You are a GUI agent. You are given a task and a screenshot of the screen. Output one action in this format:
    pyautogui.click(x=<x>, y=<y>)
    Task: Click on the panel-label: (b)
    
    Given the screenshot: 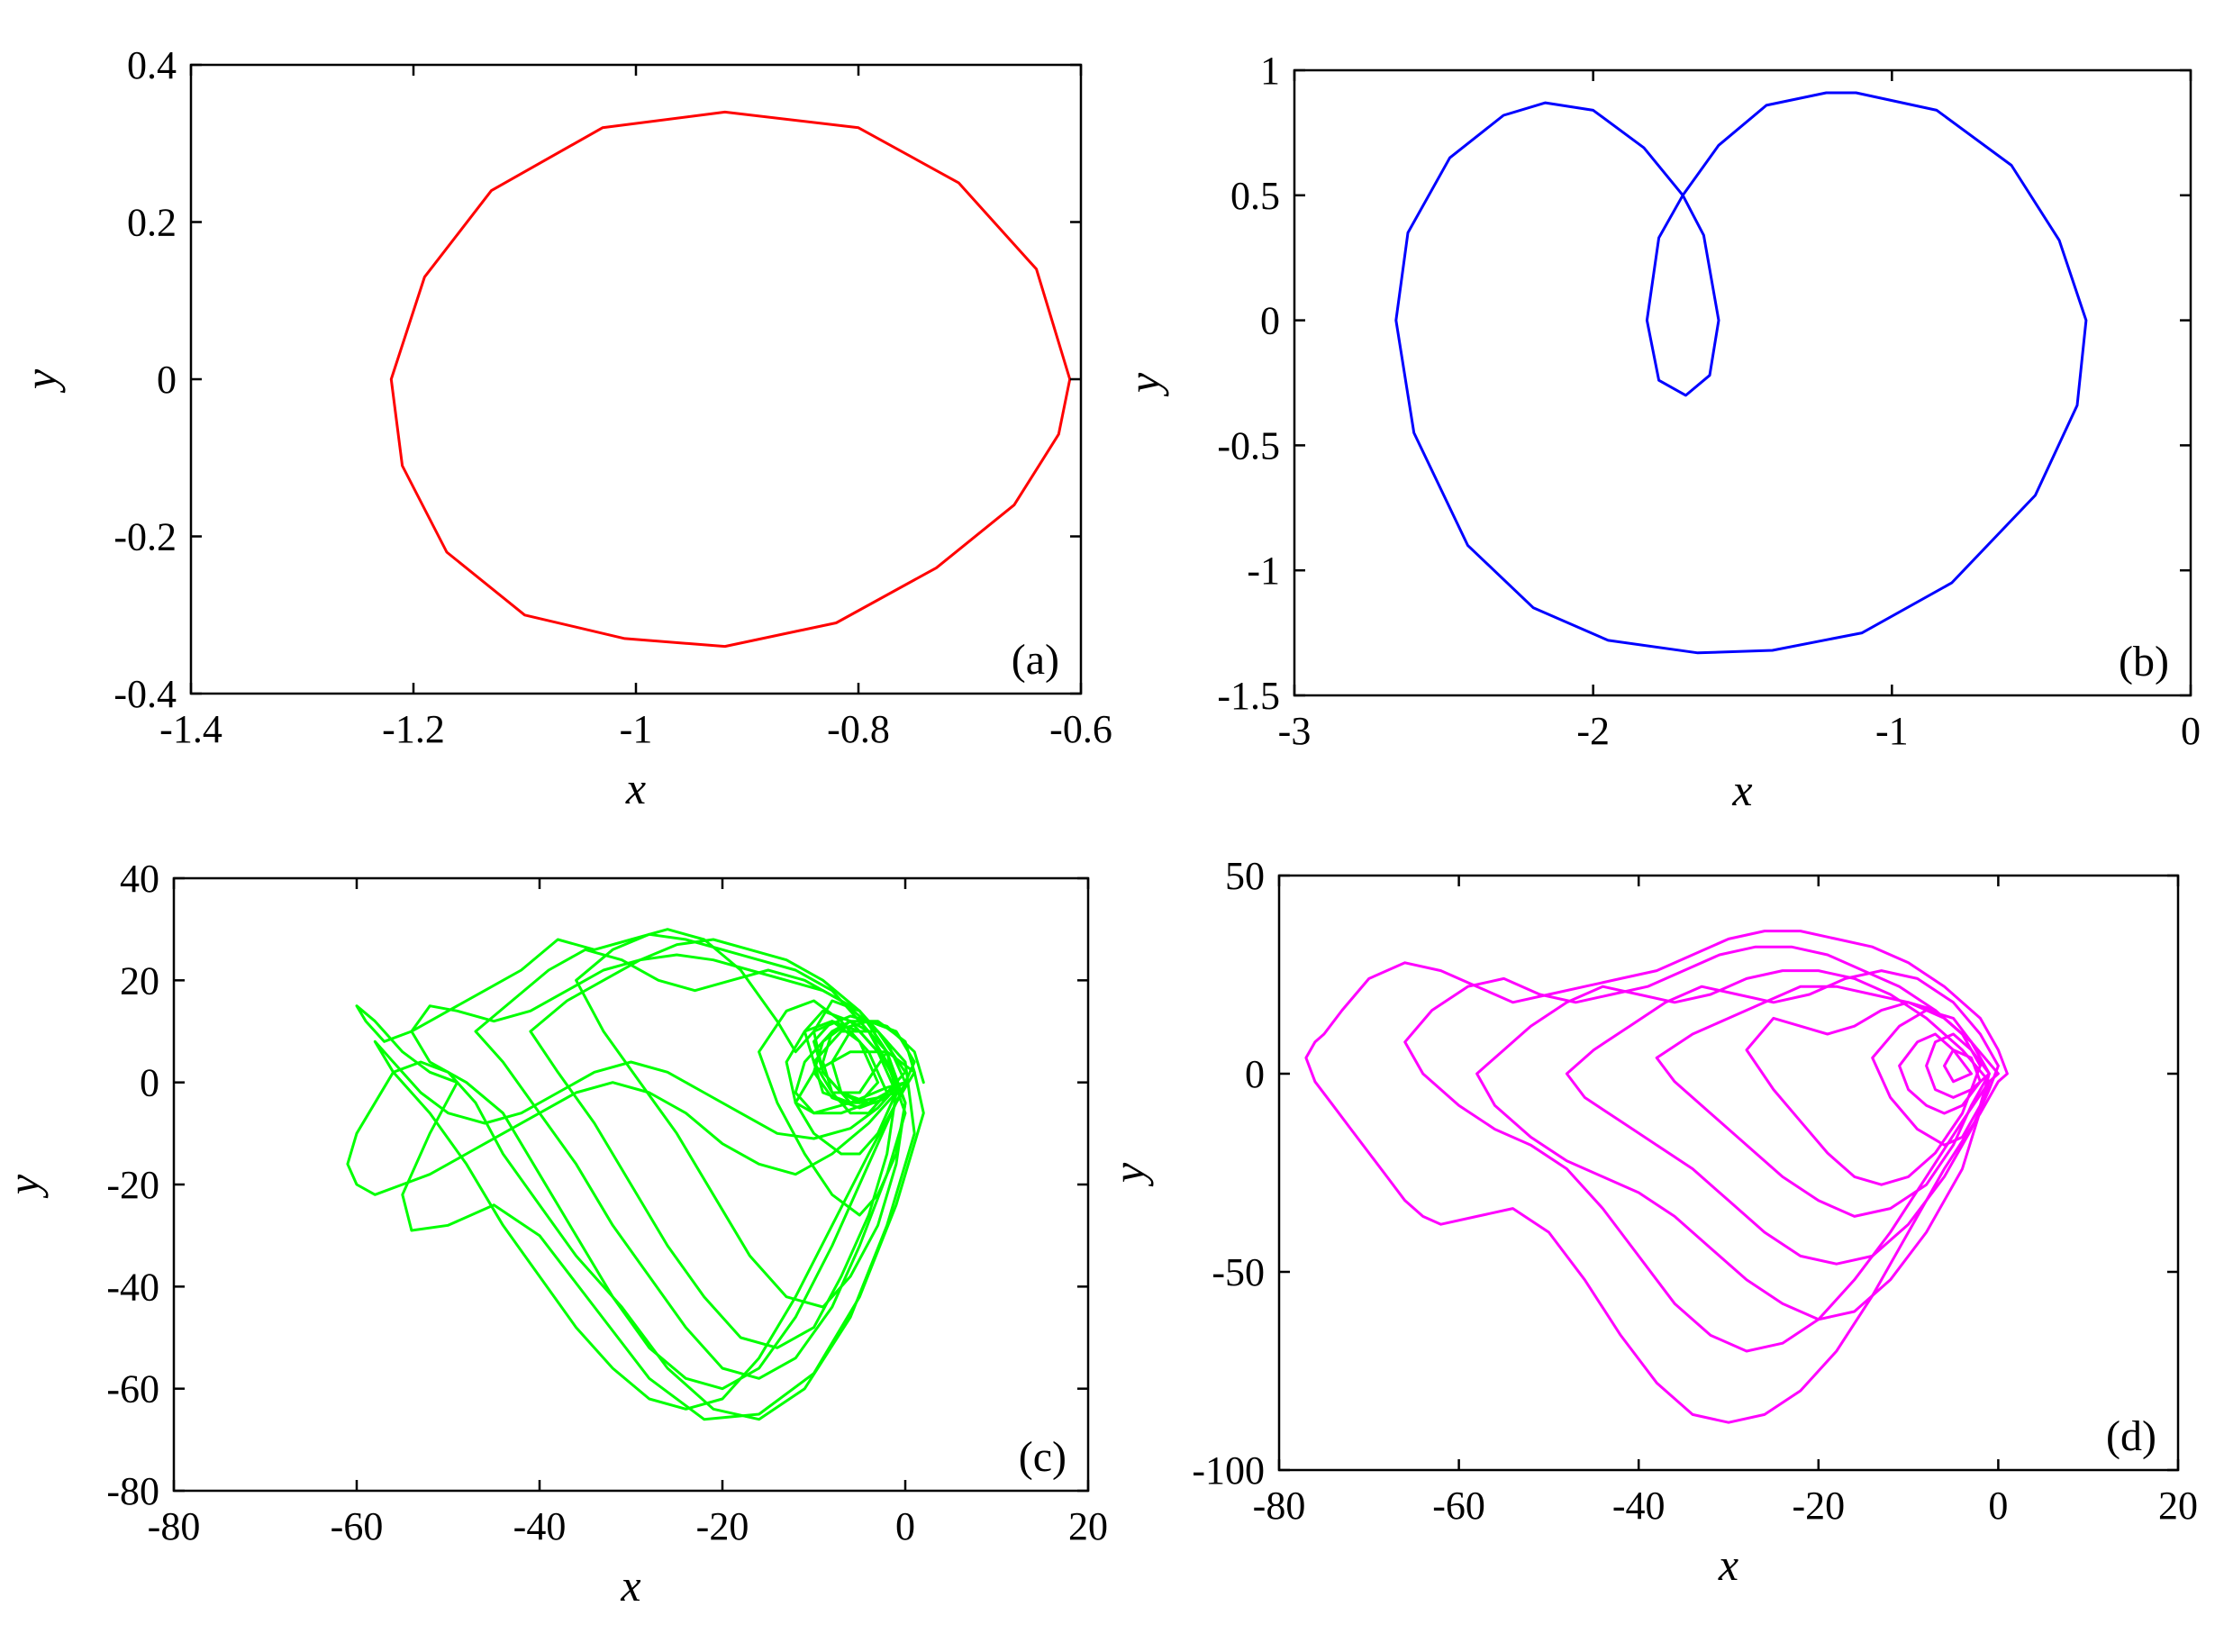 What is the action you would take?
    pyautogui.click(x=2144, y=661)
    